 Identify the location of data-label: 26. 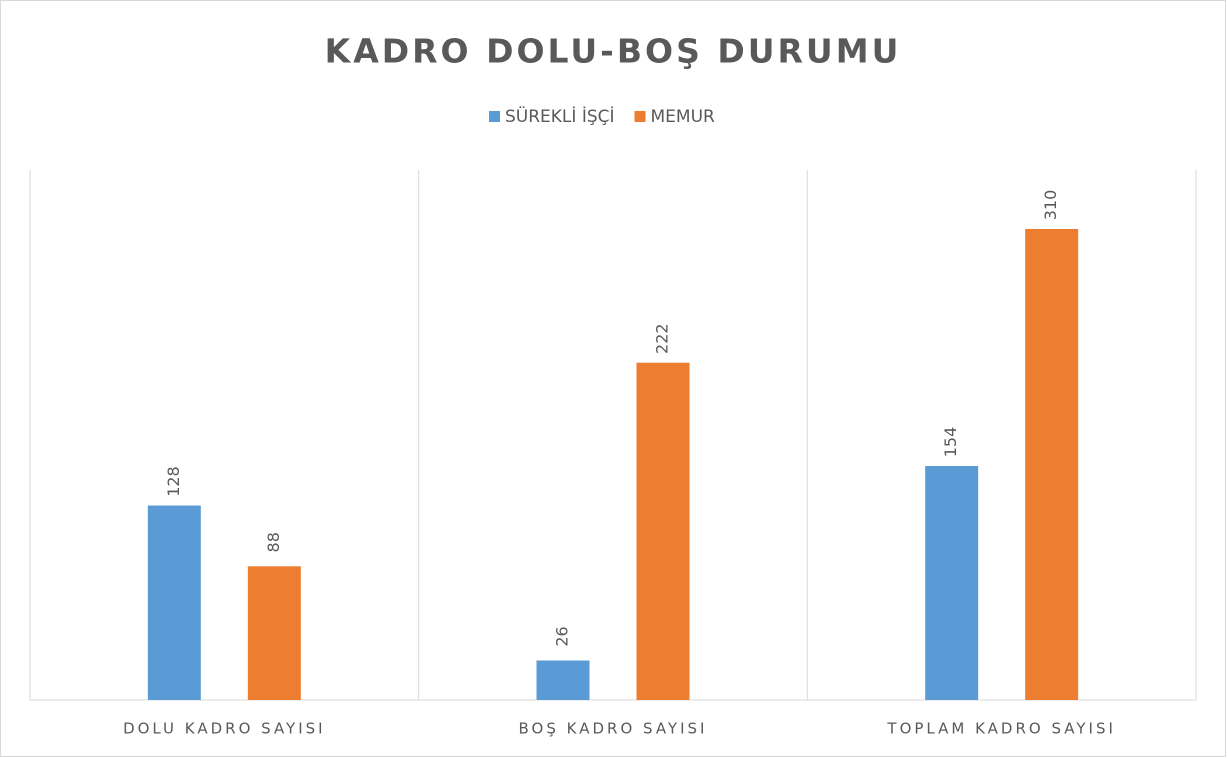
(562, 636).